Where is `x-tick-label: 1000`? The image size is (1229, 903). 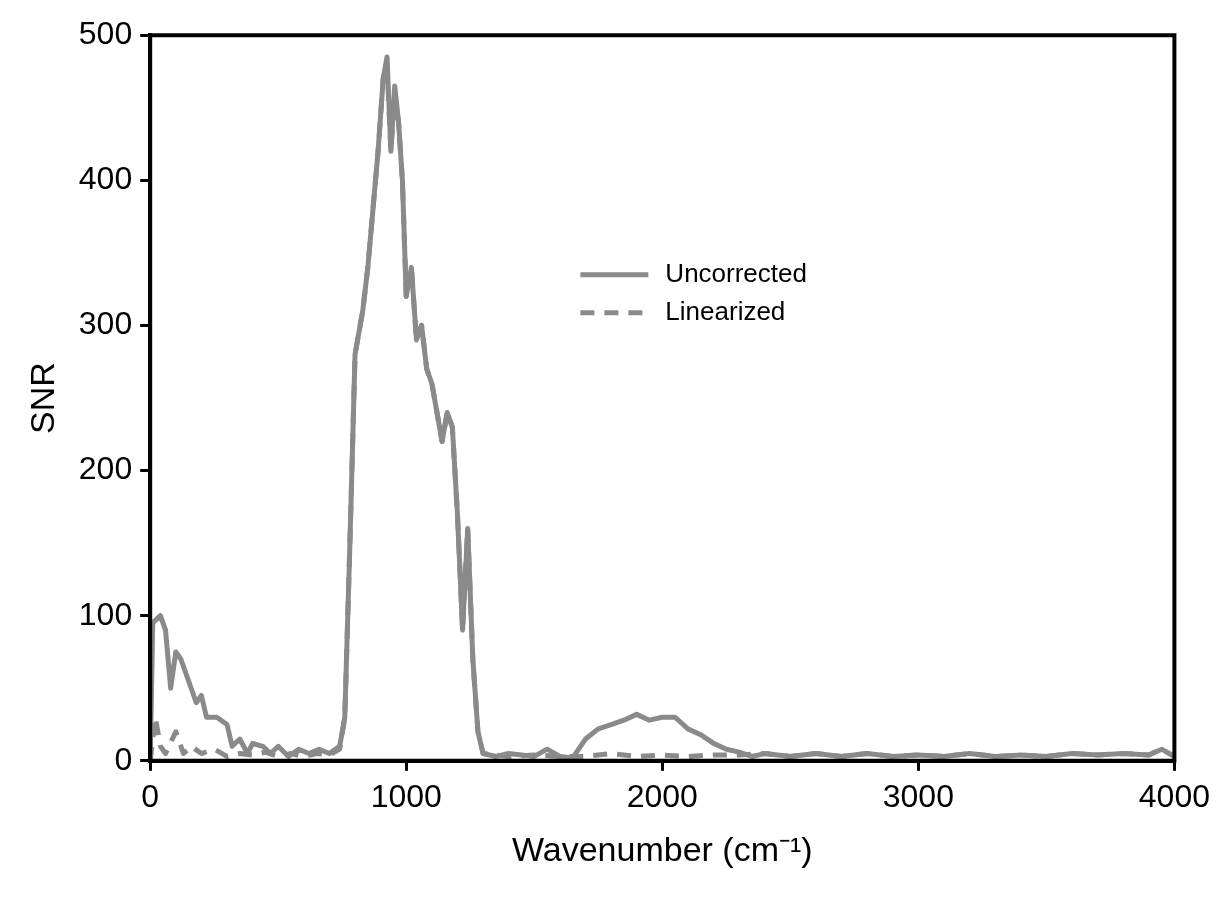
x-tick-label: 1000 is located at coordinates (406, 795).